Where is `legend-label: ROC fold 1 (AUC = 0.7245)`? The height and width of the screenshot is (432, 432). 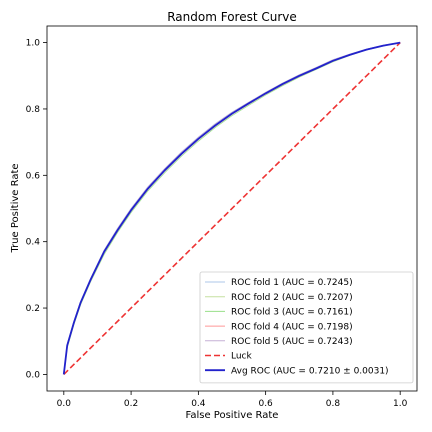 legend-label: ROC fold 1 (AUC = 0.7245) is located at coordinates (292, 283).